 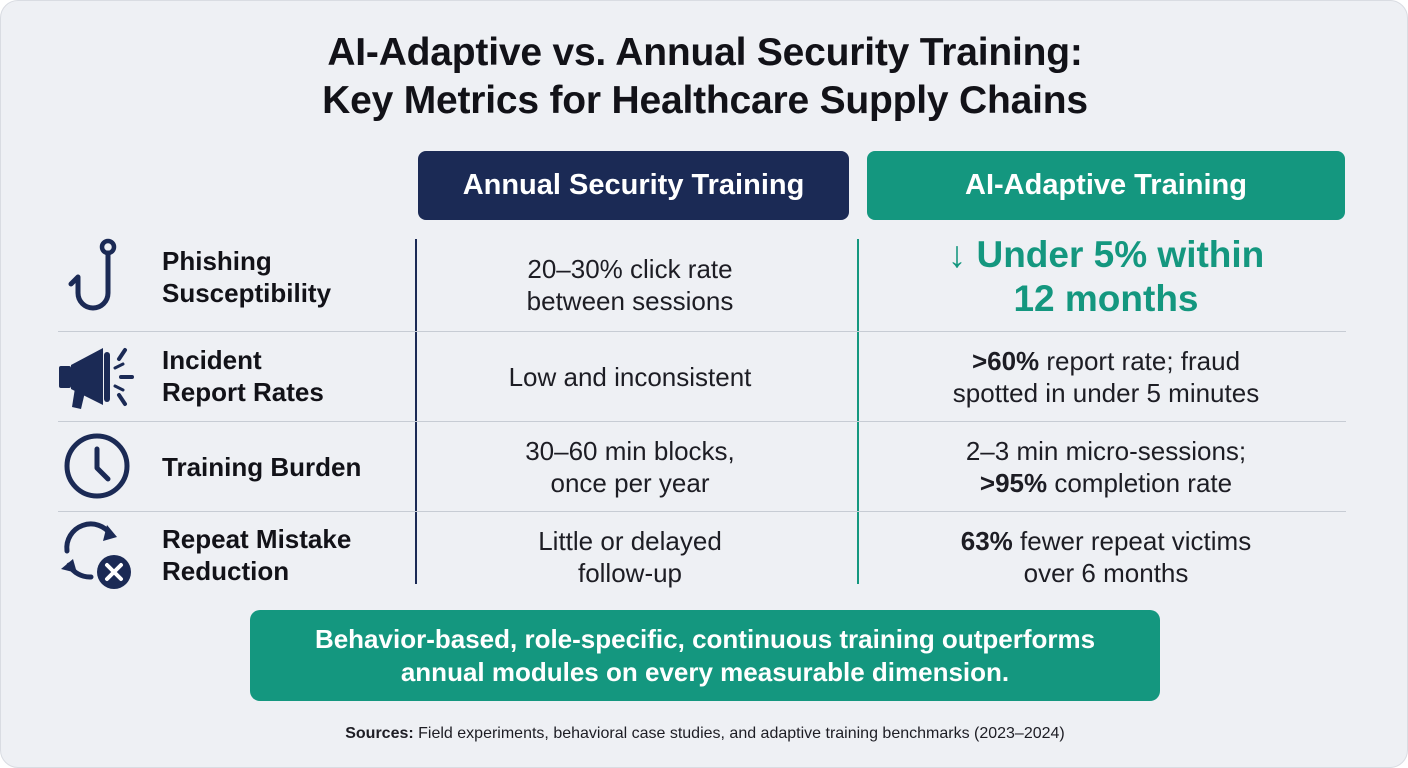 What do you see at coordinates (1132, 541) in the screenshot?
I see `cell-text-rest: fewer repeat victims` at bounding box center [1132, 541].